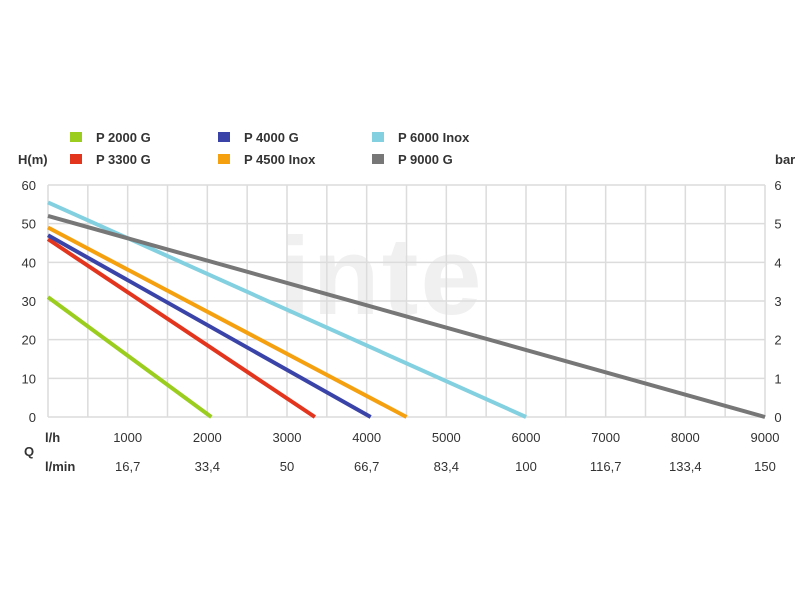  Describe the element at coordinates (434, 137) in the screenshot. I see `legend-label: P 6000 Inox` at that location.